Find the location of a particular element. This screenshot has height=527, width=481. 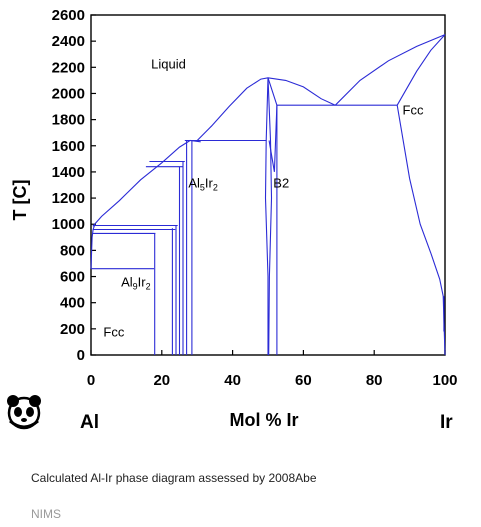

y-tick-label: 1200 is located at coordinates (68, 198).